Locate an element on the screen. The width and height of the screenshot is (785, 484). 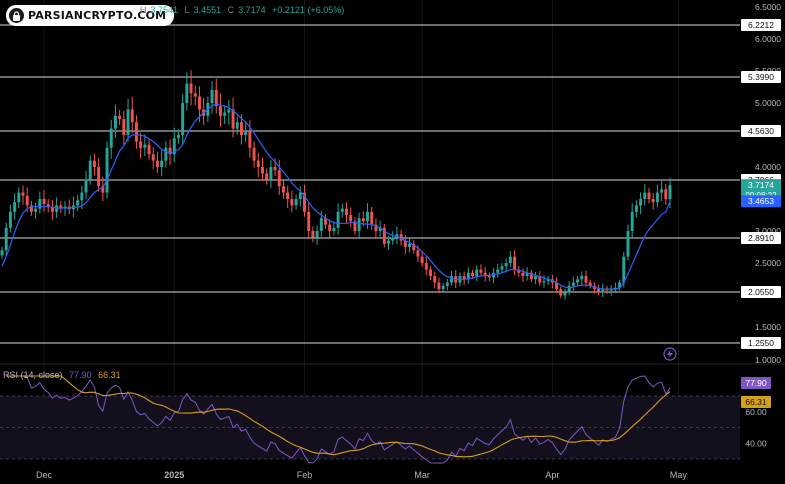
price-tick: 1.5000 is located at coordinates (768, 327).